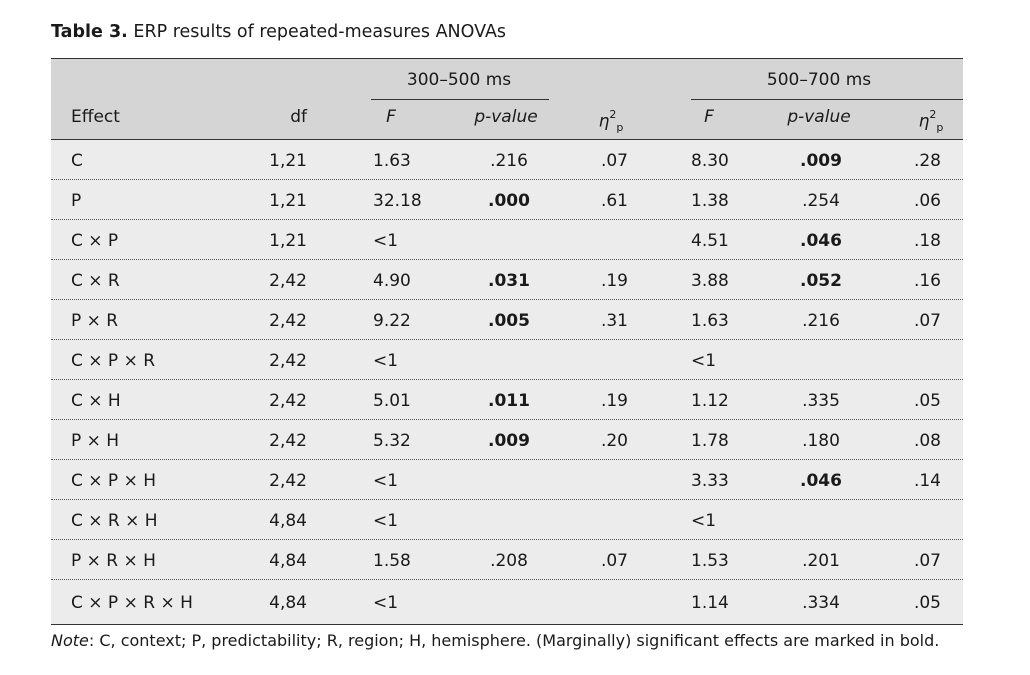  Describe the element at coordinates (821, 201) in the screenshot. I see `cell-pvalue-500-700: .254` at that location.